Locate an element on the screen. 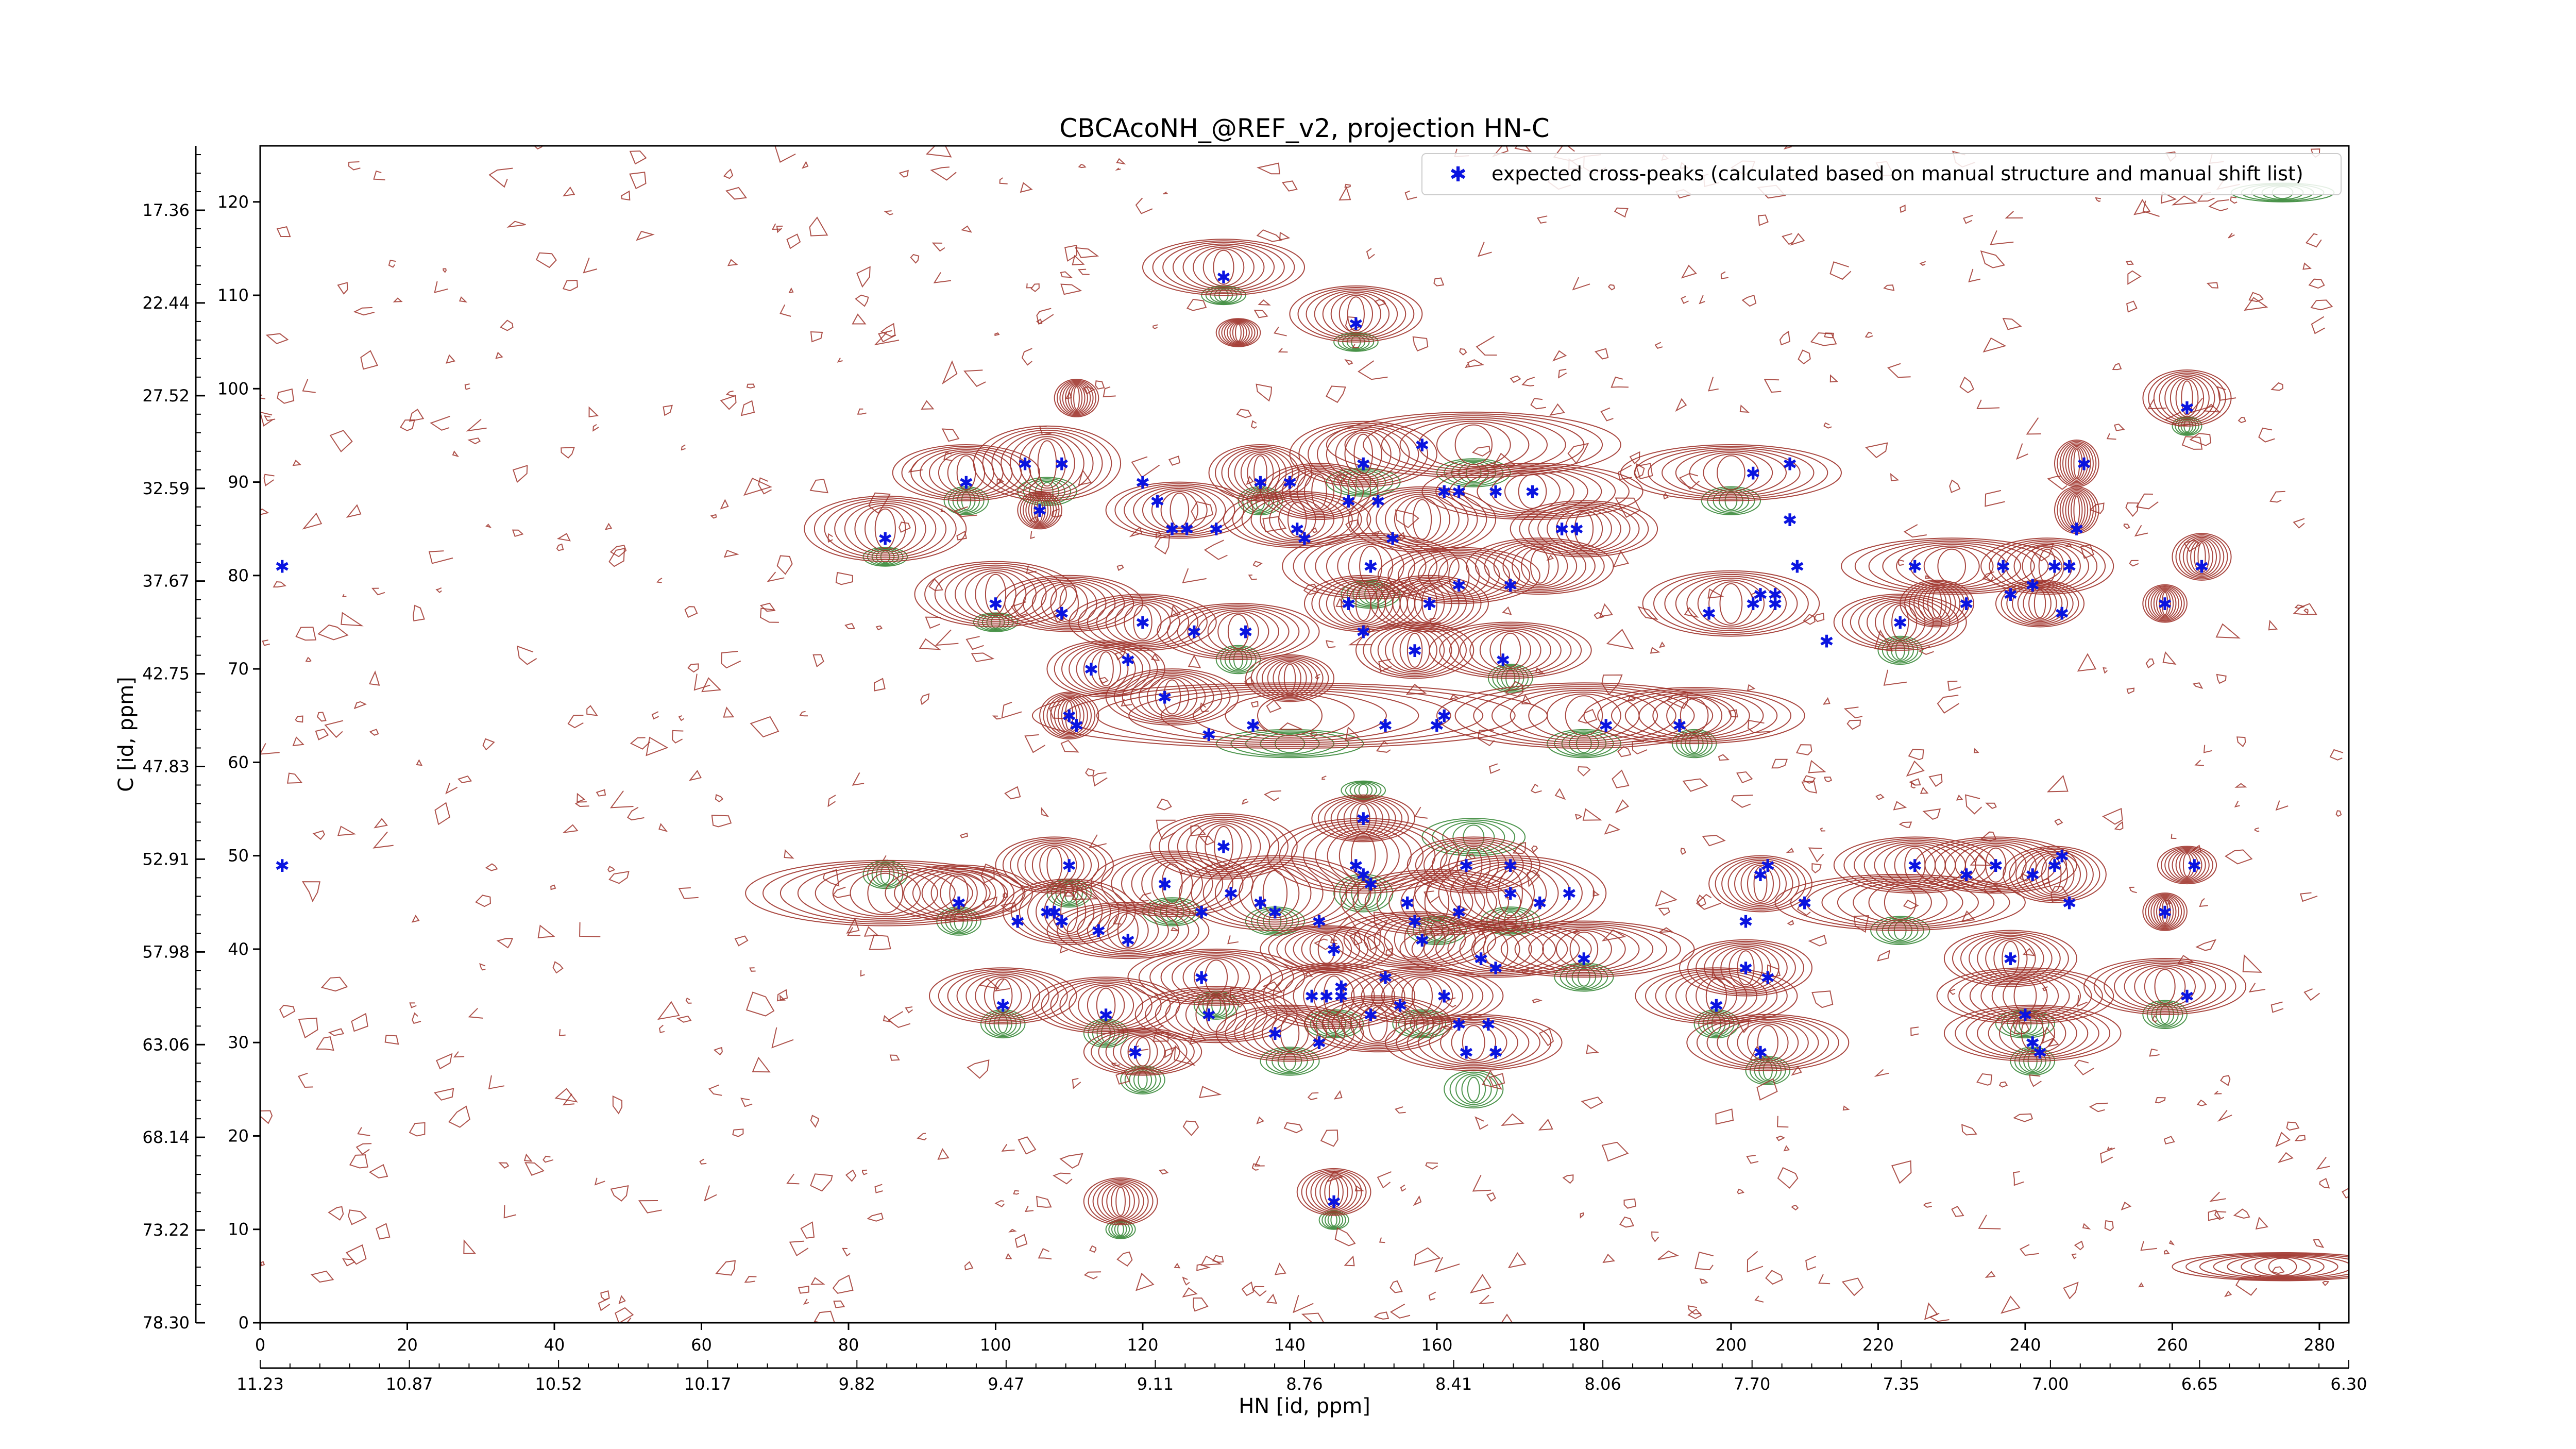 The height and width of the screenshot is (1449, 2576). y-ppm-label: 73.22 is located at coordinates (166, 1230).